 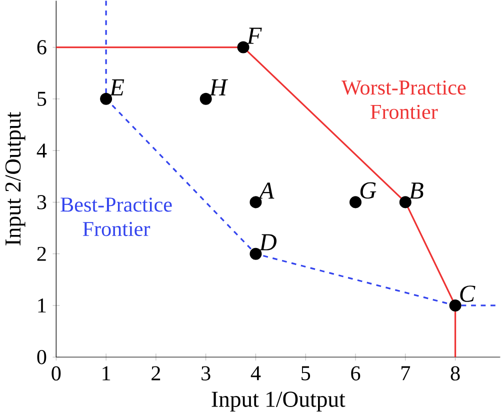 What do you see at coordinates (41, 202) in the screenshot?
I see `y-tick-label: 3` at bounding box center [41, 202].